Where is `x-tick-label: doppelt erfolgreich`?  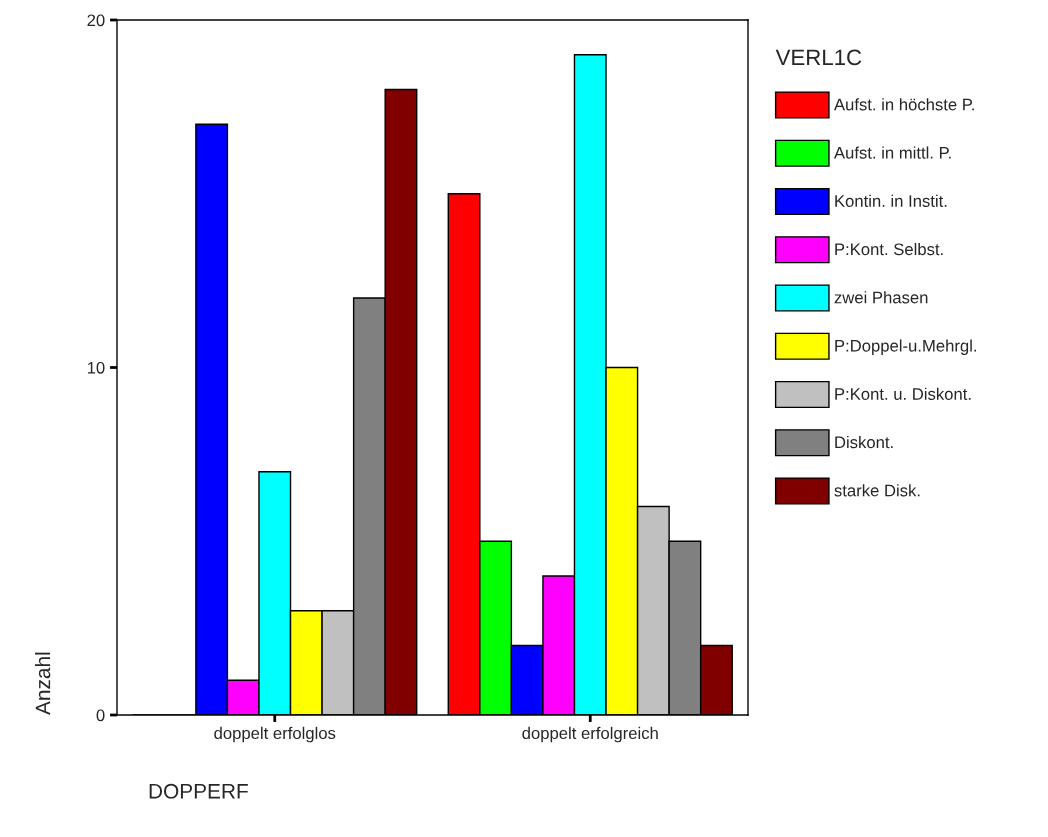 x-tick-label: doppelt erfolgreich is located at coordinates (590, 734).